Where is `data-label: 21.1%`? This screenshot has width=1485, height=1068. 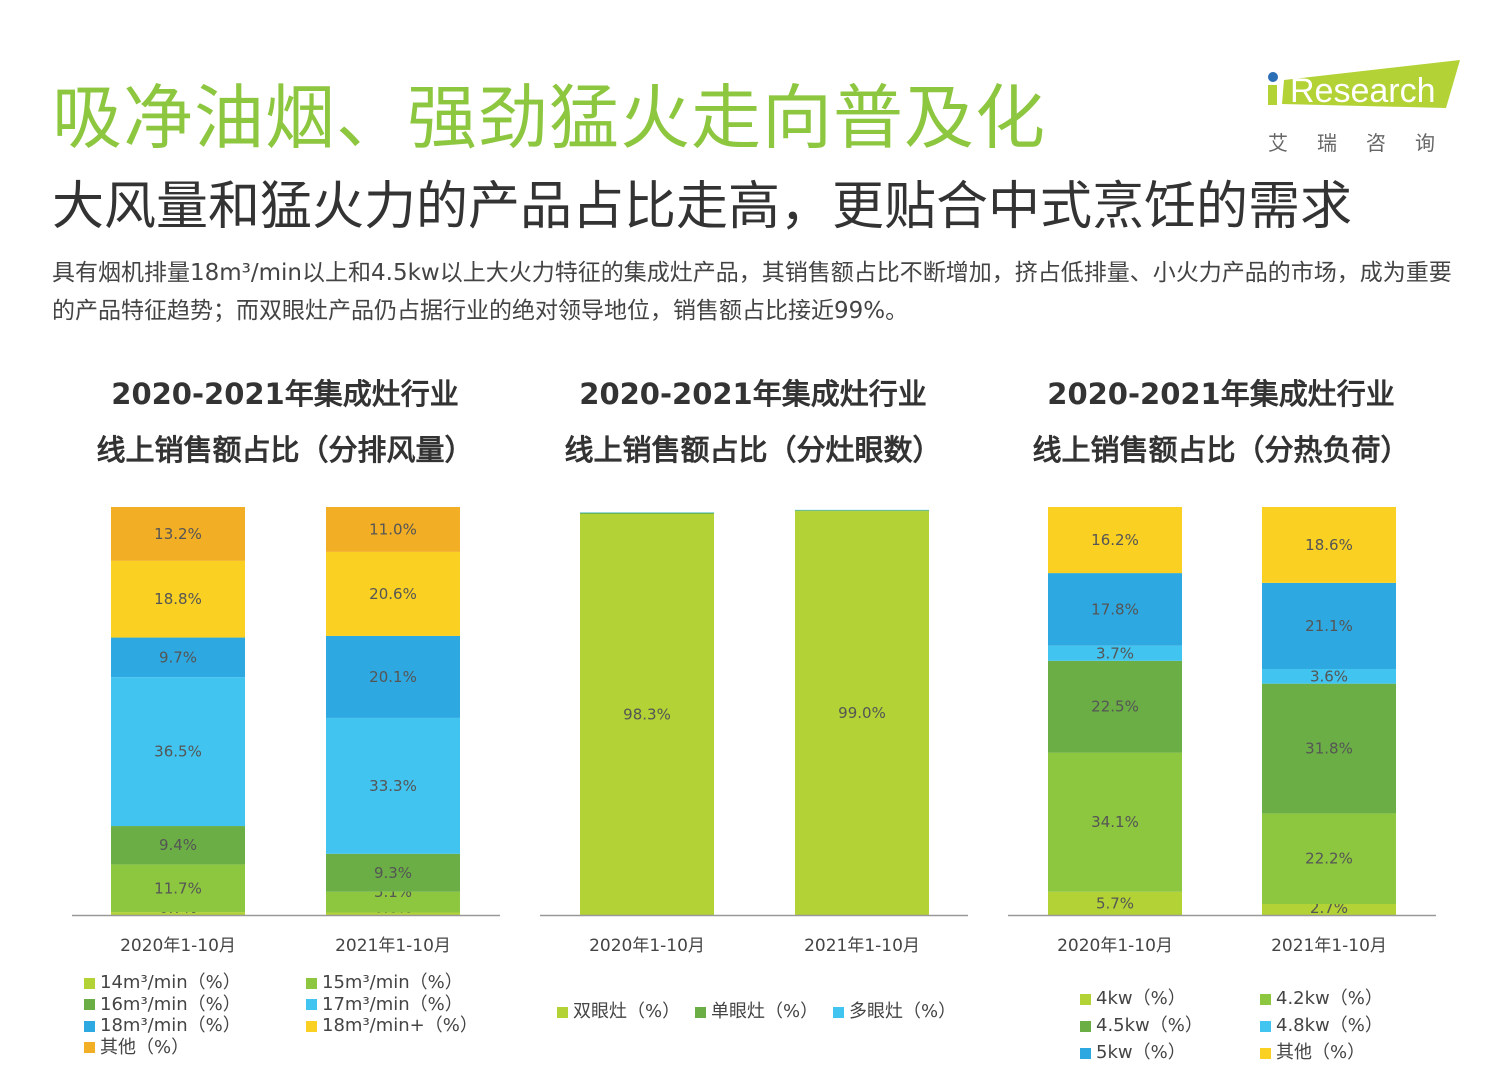 data-label: 21.1% is located at coordinates (1329, 626).